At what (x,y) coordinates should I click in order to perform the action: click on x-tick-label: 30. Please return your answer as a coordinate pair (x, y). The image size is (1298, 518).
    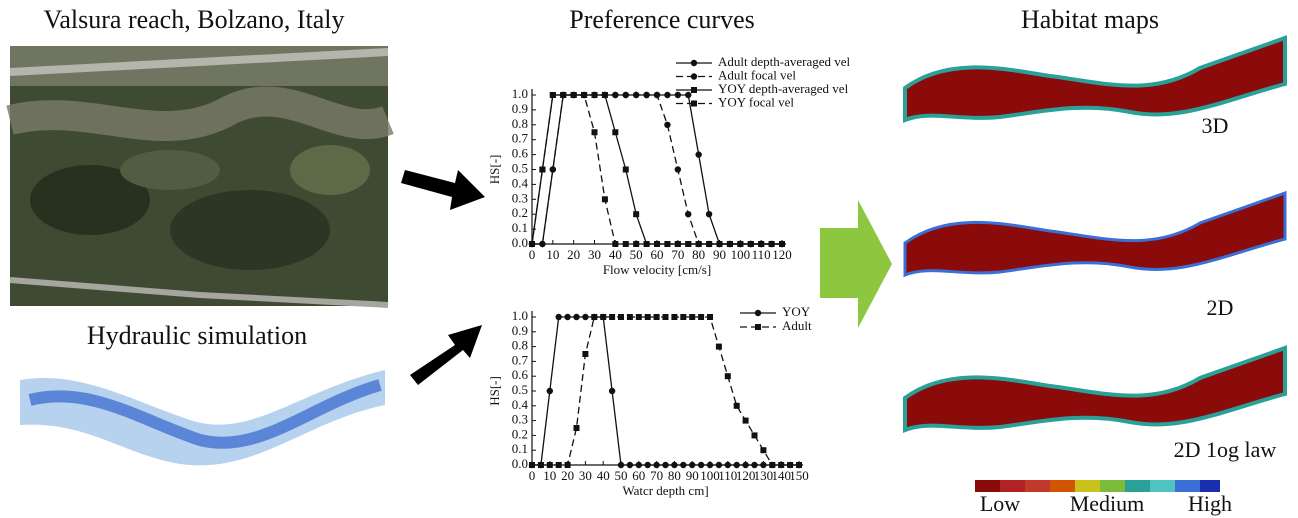
    Looking at the image, I should click on (594, 254).